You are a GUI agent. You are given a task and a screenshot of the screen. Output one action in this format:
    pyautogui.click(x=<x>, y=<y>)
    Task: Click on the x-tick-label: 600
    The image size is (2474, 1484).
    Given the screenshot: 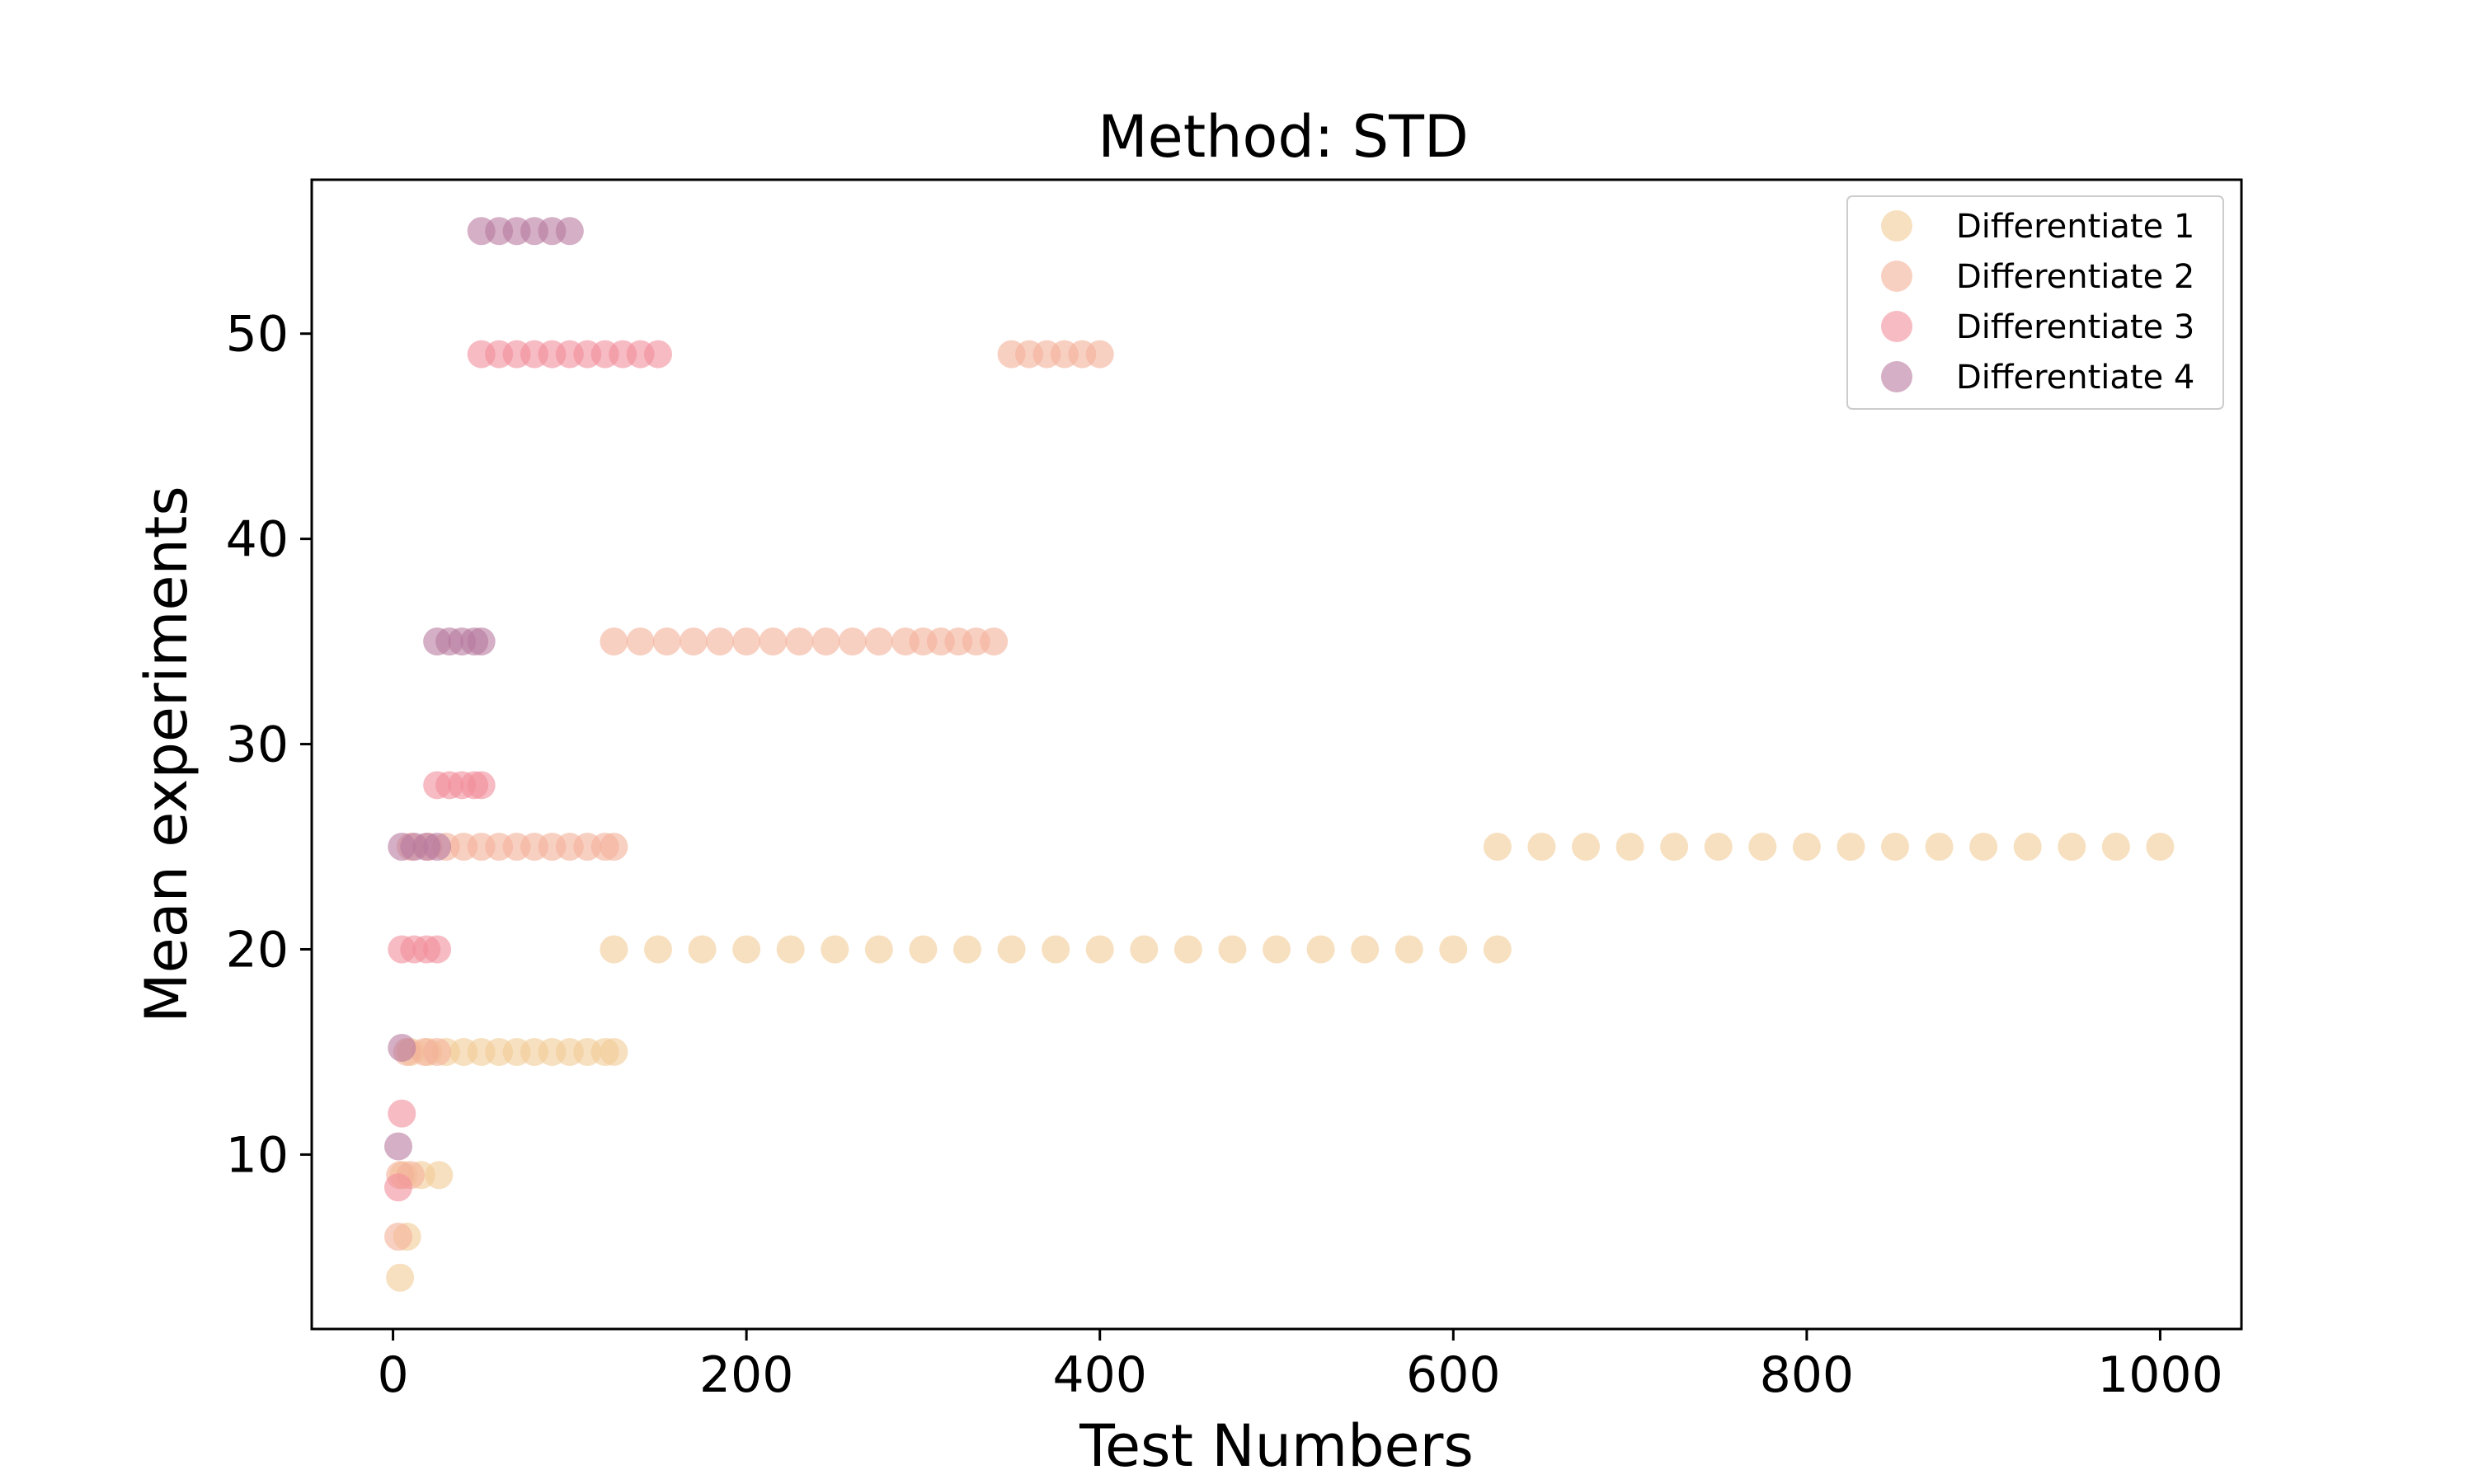 What is the action you would take?
    pyautogui.click(x=1453, y=1375)
    